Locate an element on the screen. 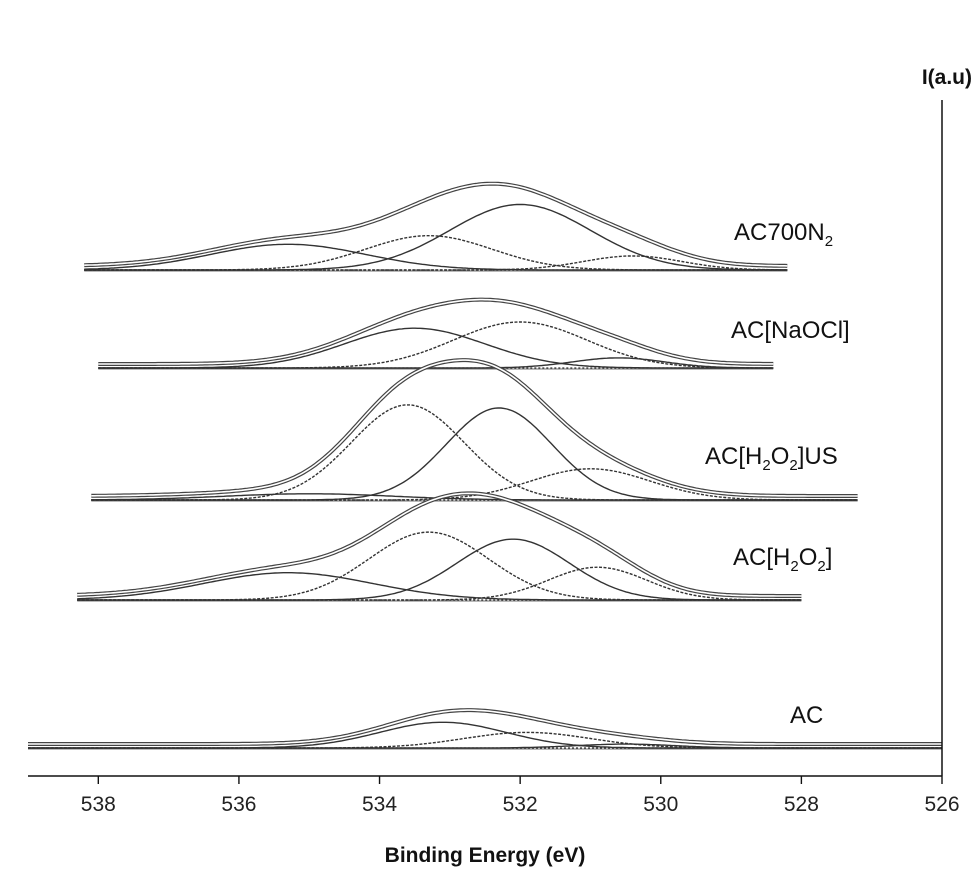 This screenshot has width=975, height=878. sample-label: AC[NaOCl] is located at coordinates (790, 330).